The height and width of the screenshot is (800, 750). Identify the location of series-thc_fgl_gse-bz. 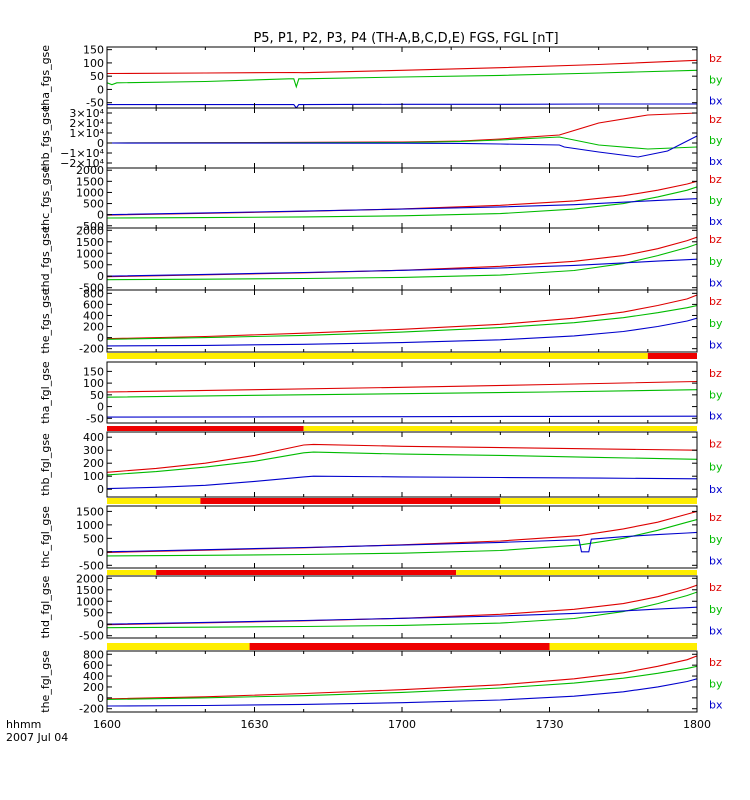
(402, 531).